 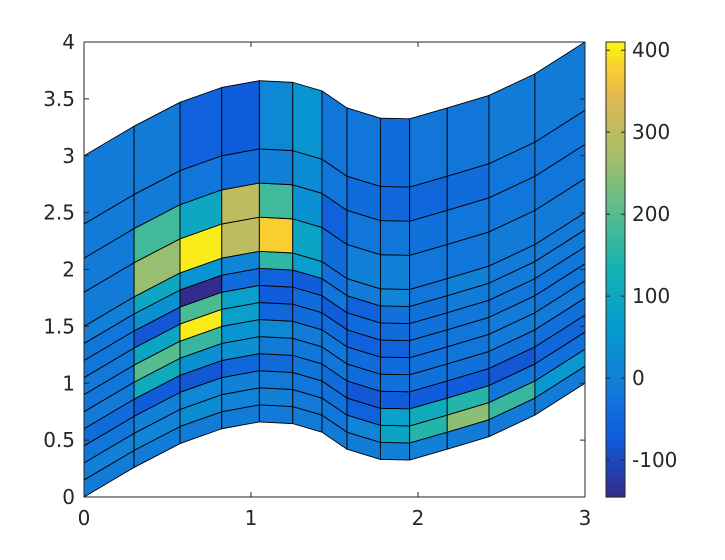 I want to click on y-tick-label: 4, so click(x=68, y=42).